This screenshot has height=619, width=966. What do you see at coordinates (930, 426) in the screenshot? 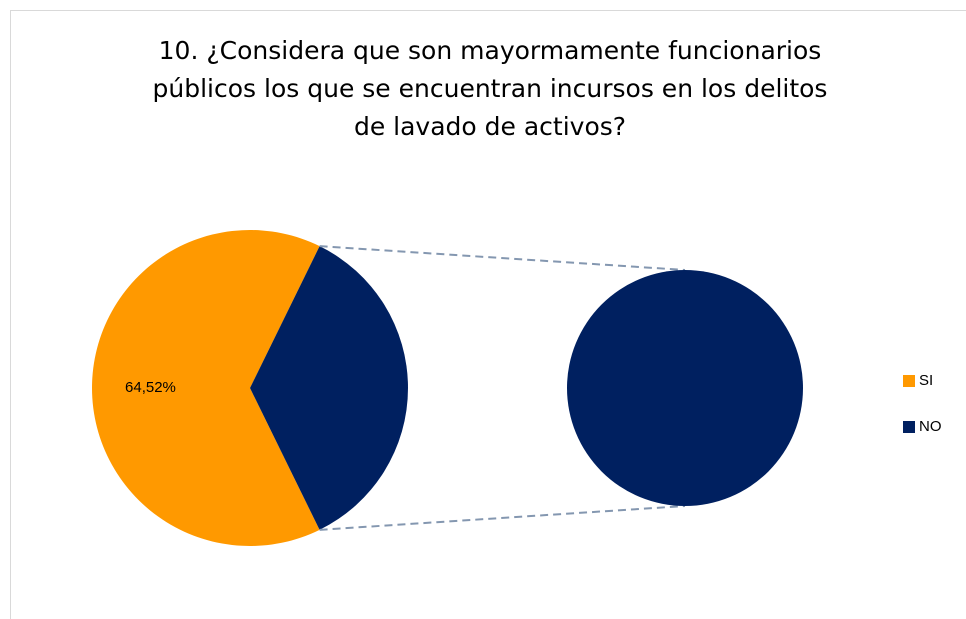
I see `legend-label: NO` at bounding box center [930, 426].